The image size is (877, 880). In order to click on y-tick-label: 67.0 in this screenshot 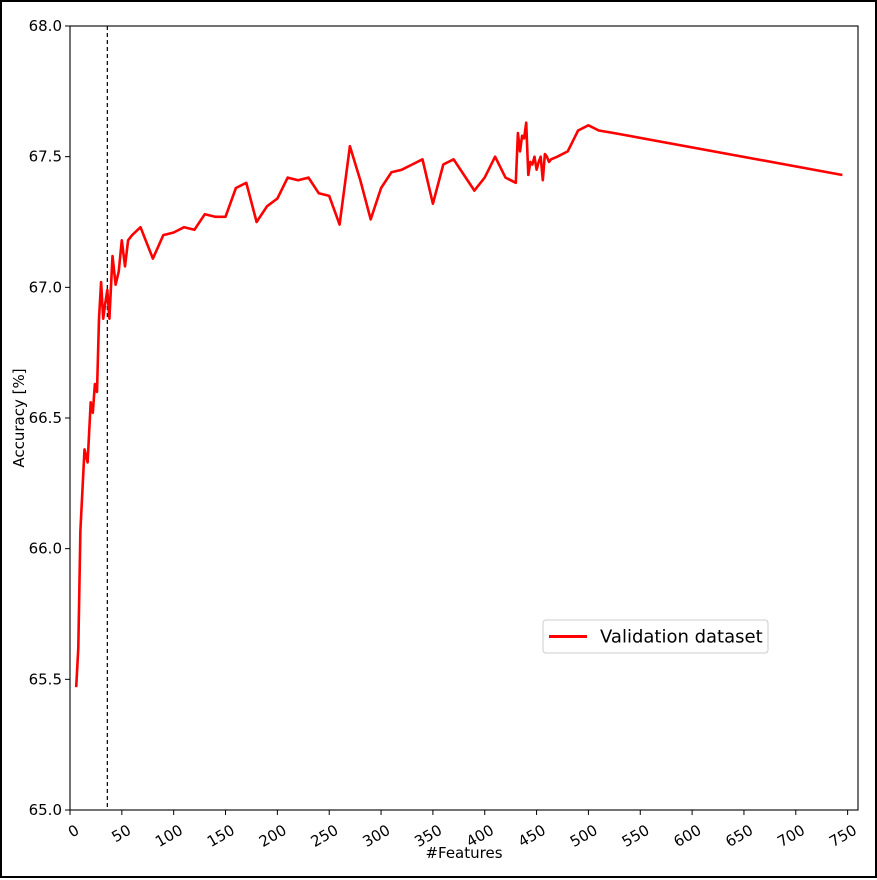, I will do `click(45, 287)`.